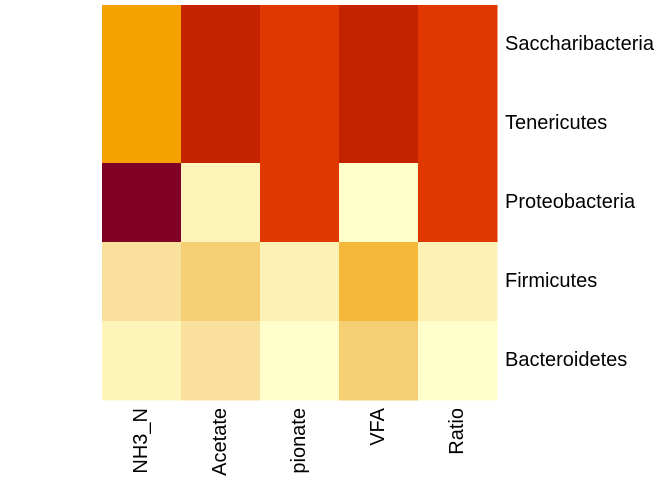 This screenshot has height=480, width=672. Describe the element at coordinates (551, 281) in the screenshot. I see `row-label: Firmicutes` at that location.